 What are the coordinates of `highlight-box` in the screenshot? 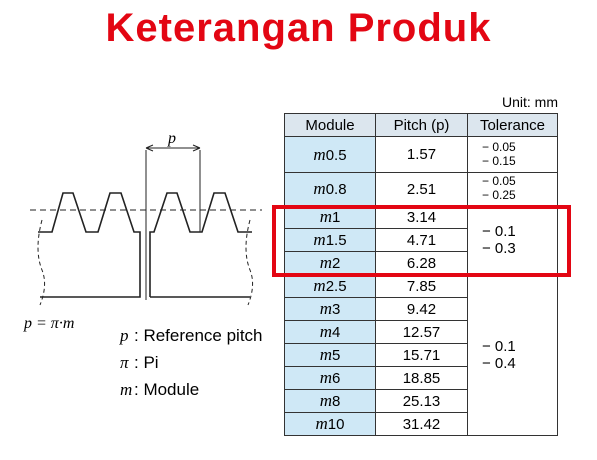 It's located at (421, 241).